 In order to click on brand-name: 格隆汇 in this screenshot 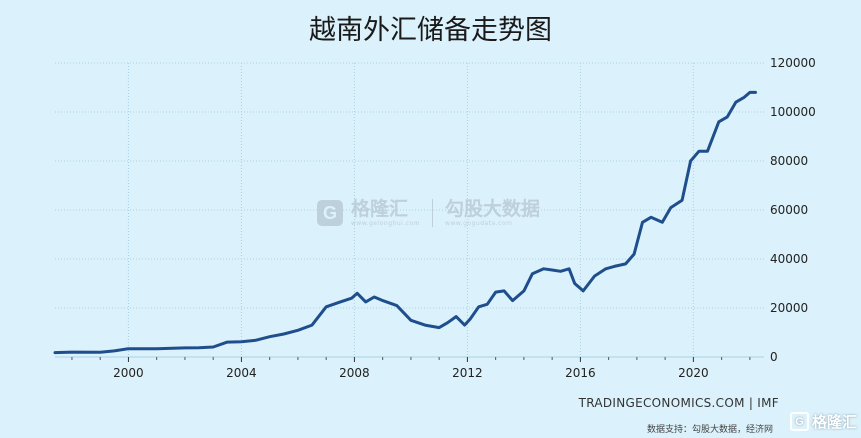, I will do `click(834, 422)`.